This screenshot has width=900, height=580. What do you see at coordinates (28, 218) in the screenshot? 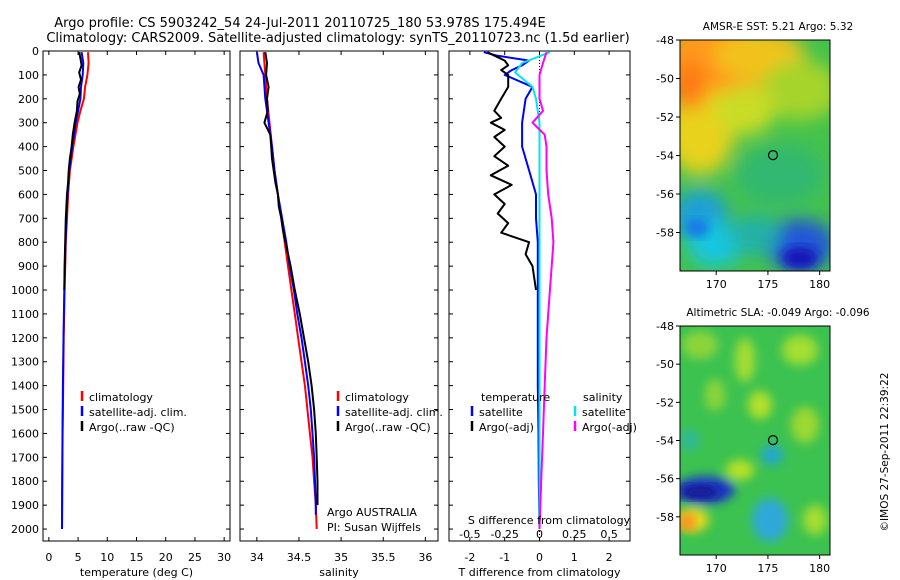
I see `y-tick-label: 700` at bounding box center [28, 218].